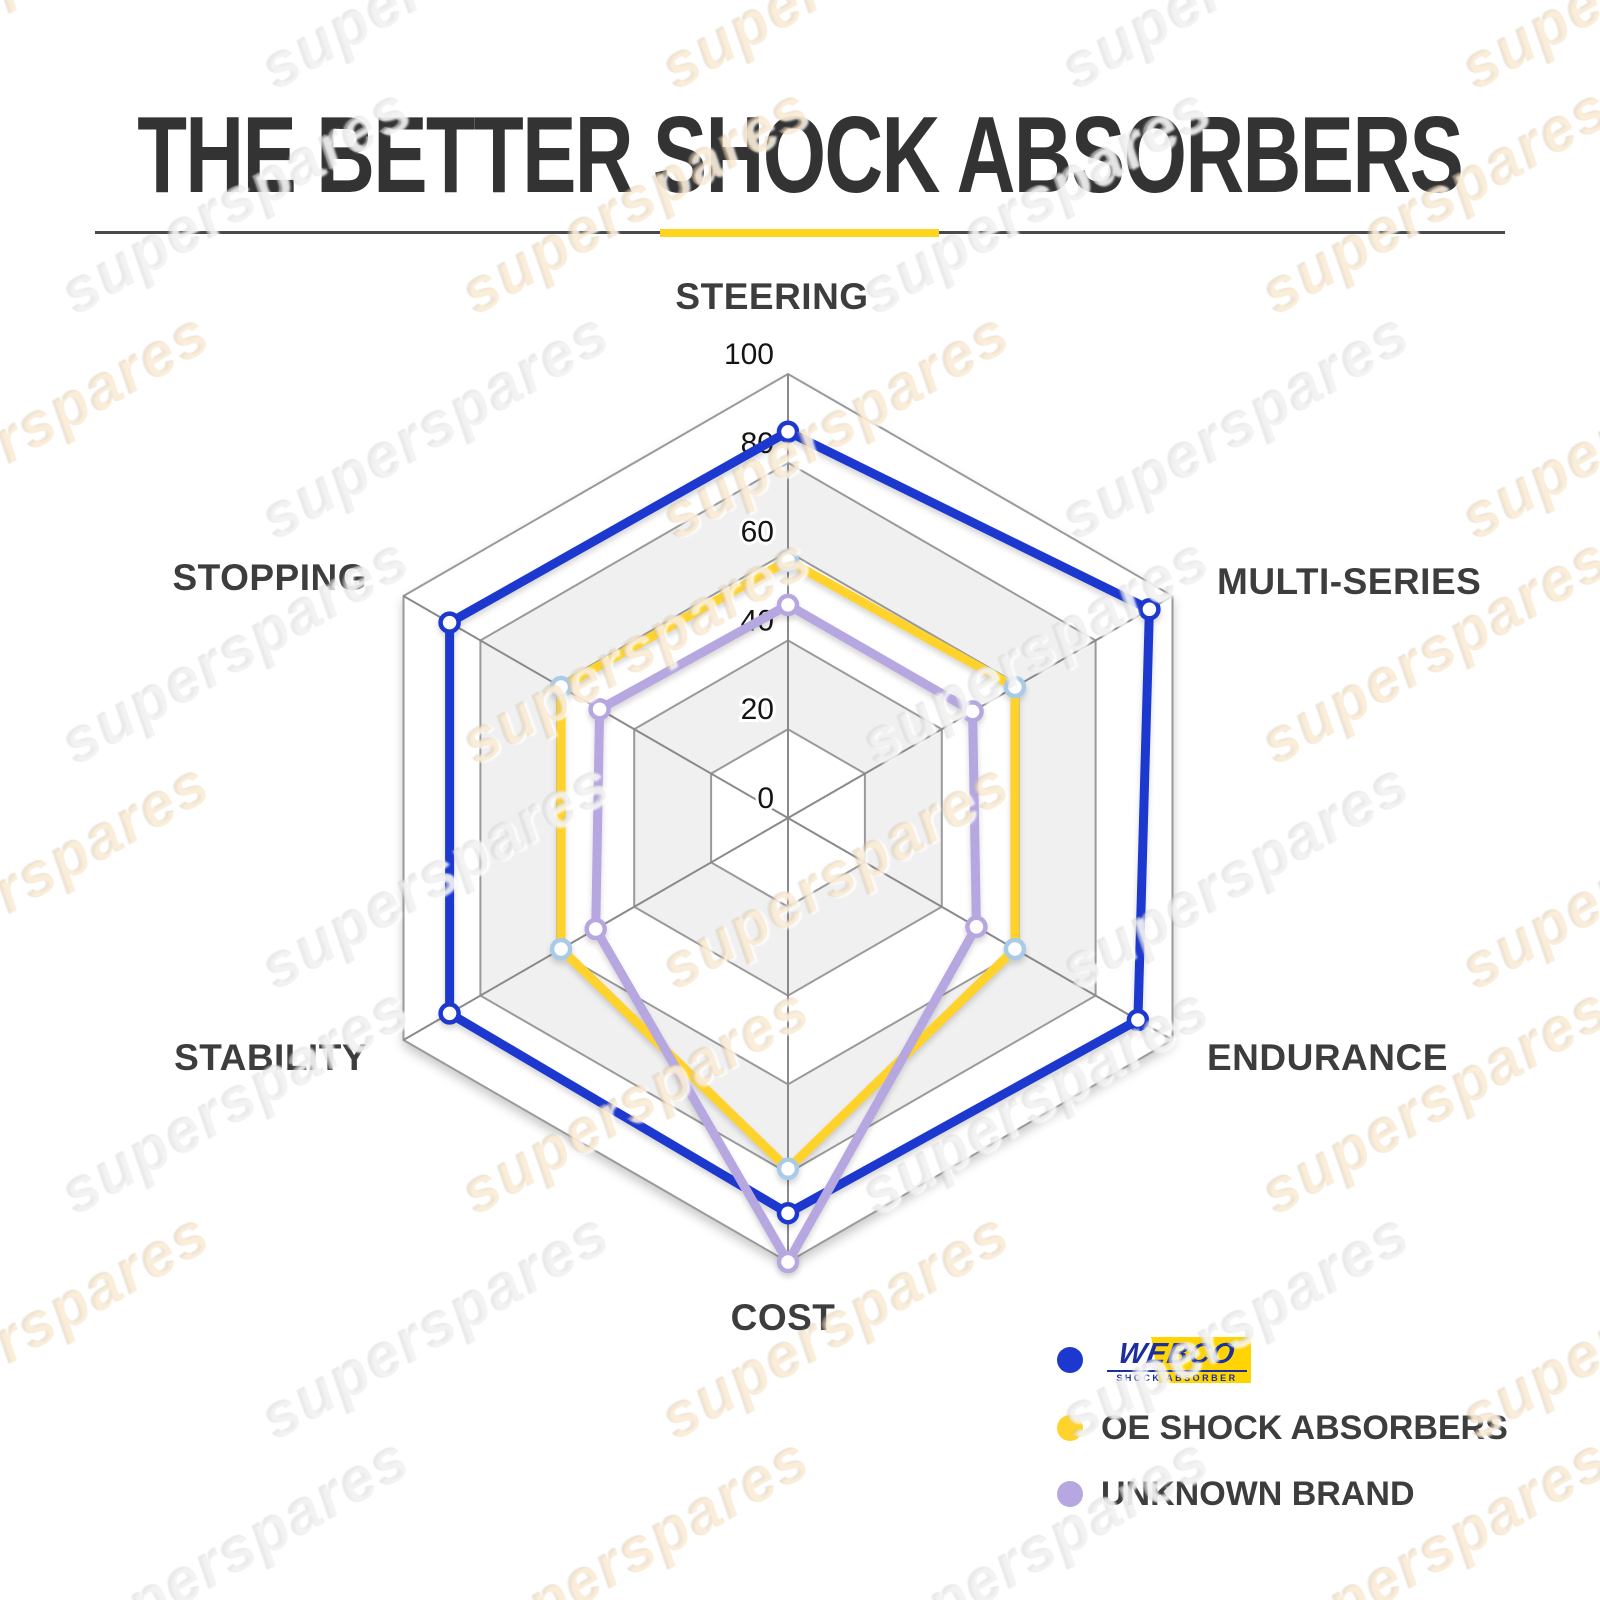  I want to click on tick-label-0: 0, so click(765, 798).